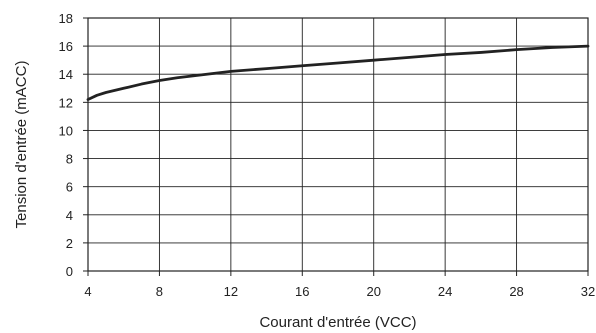  What do you see at coordinates (66, 46) in the screenshot?
I see `y-tick-label-16: 16` at bounding box center [66, 46].